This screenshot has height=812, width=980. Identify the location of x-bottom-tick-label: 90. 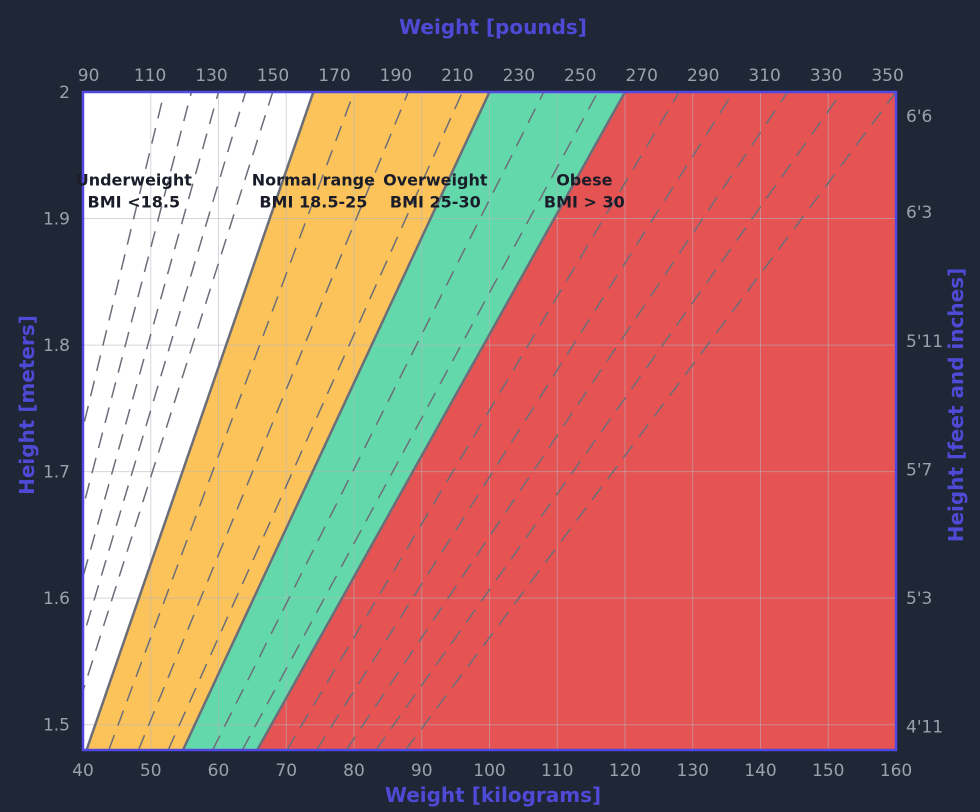
(422, 771).